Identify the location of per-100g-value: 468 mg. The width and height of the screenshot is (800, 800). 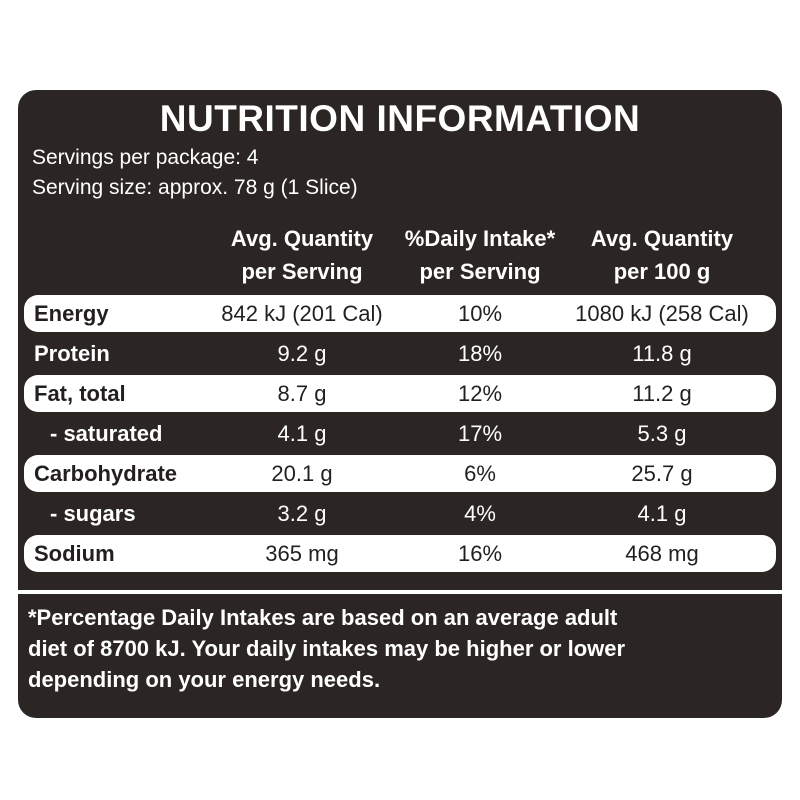
(662, 553).